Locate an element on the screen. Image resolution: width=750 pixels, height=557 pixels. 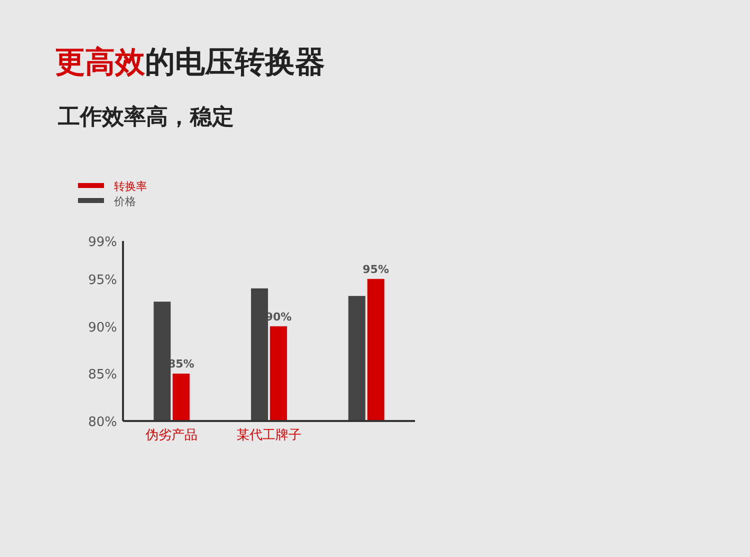
legend-label: 转换率 is located at coordinates (130, 186).